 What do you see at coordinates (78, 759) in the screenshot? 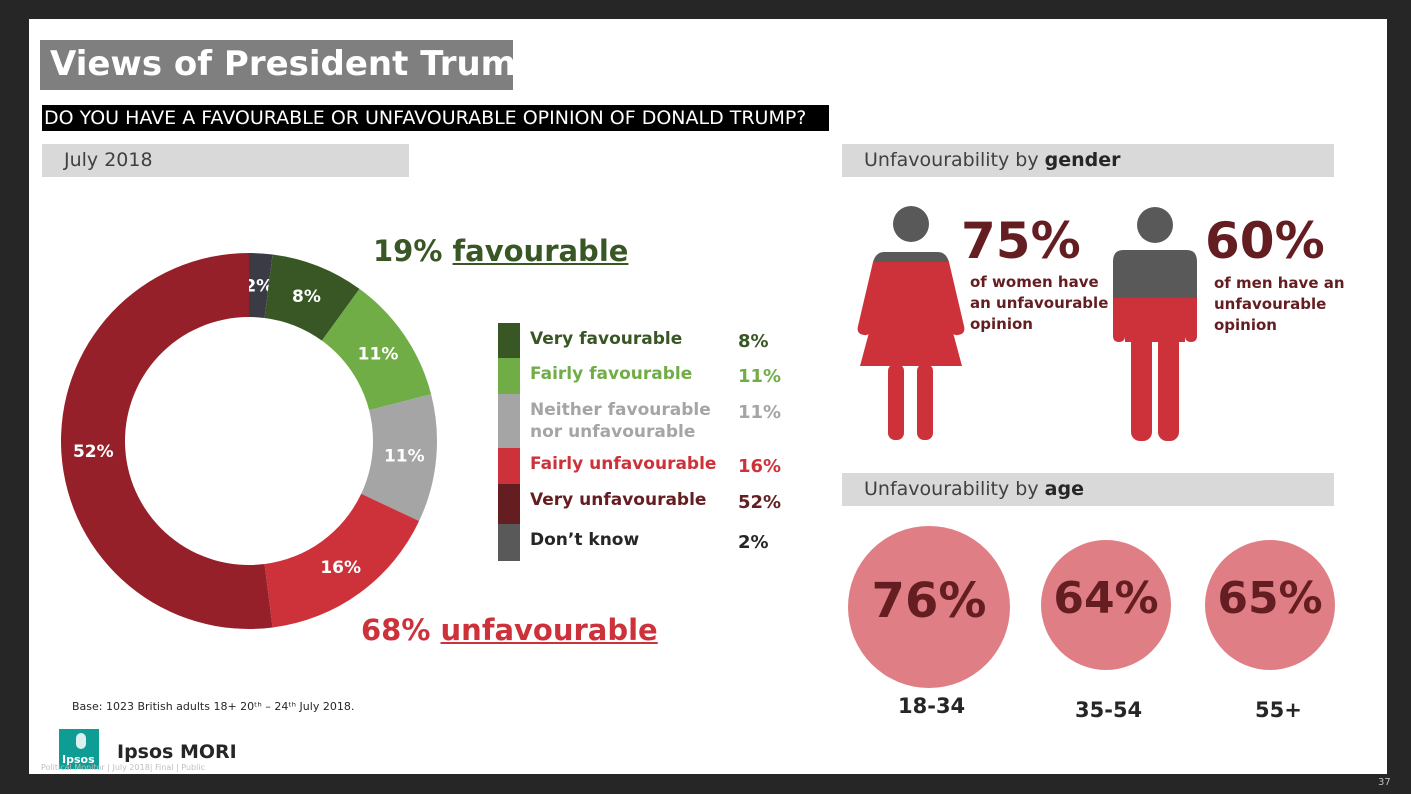
I see `ipsos-logo-text: Ipsos` at bounding box center [78, 759].